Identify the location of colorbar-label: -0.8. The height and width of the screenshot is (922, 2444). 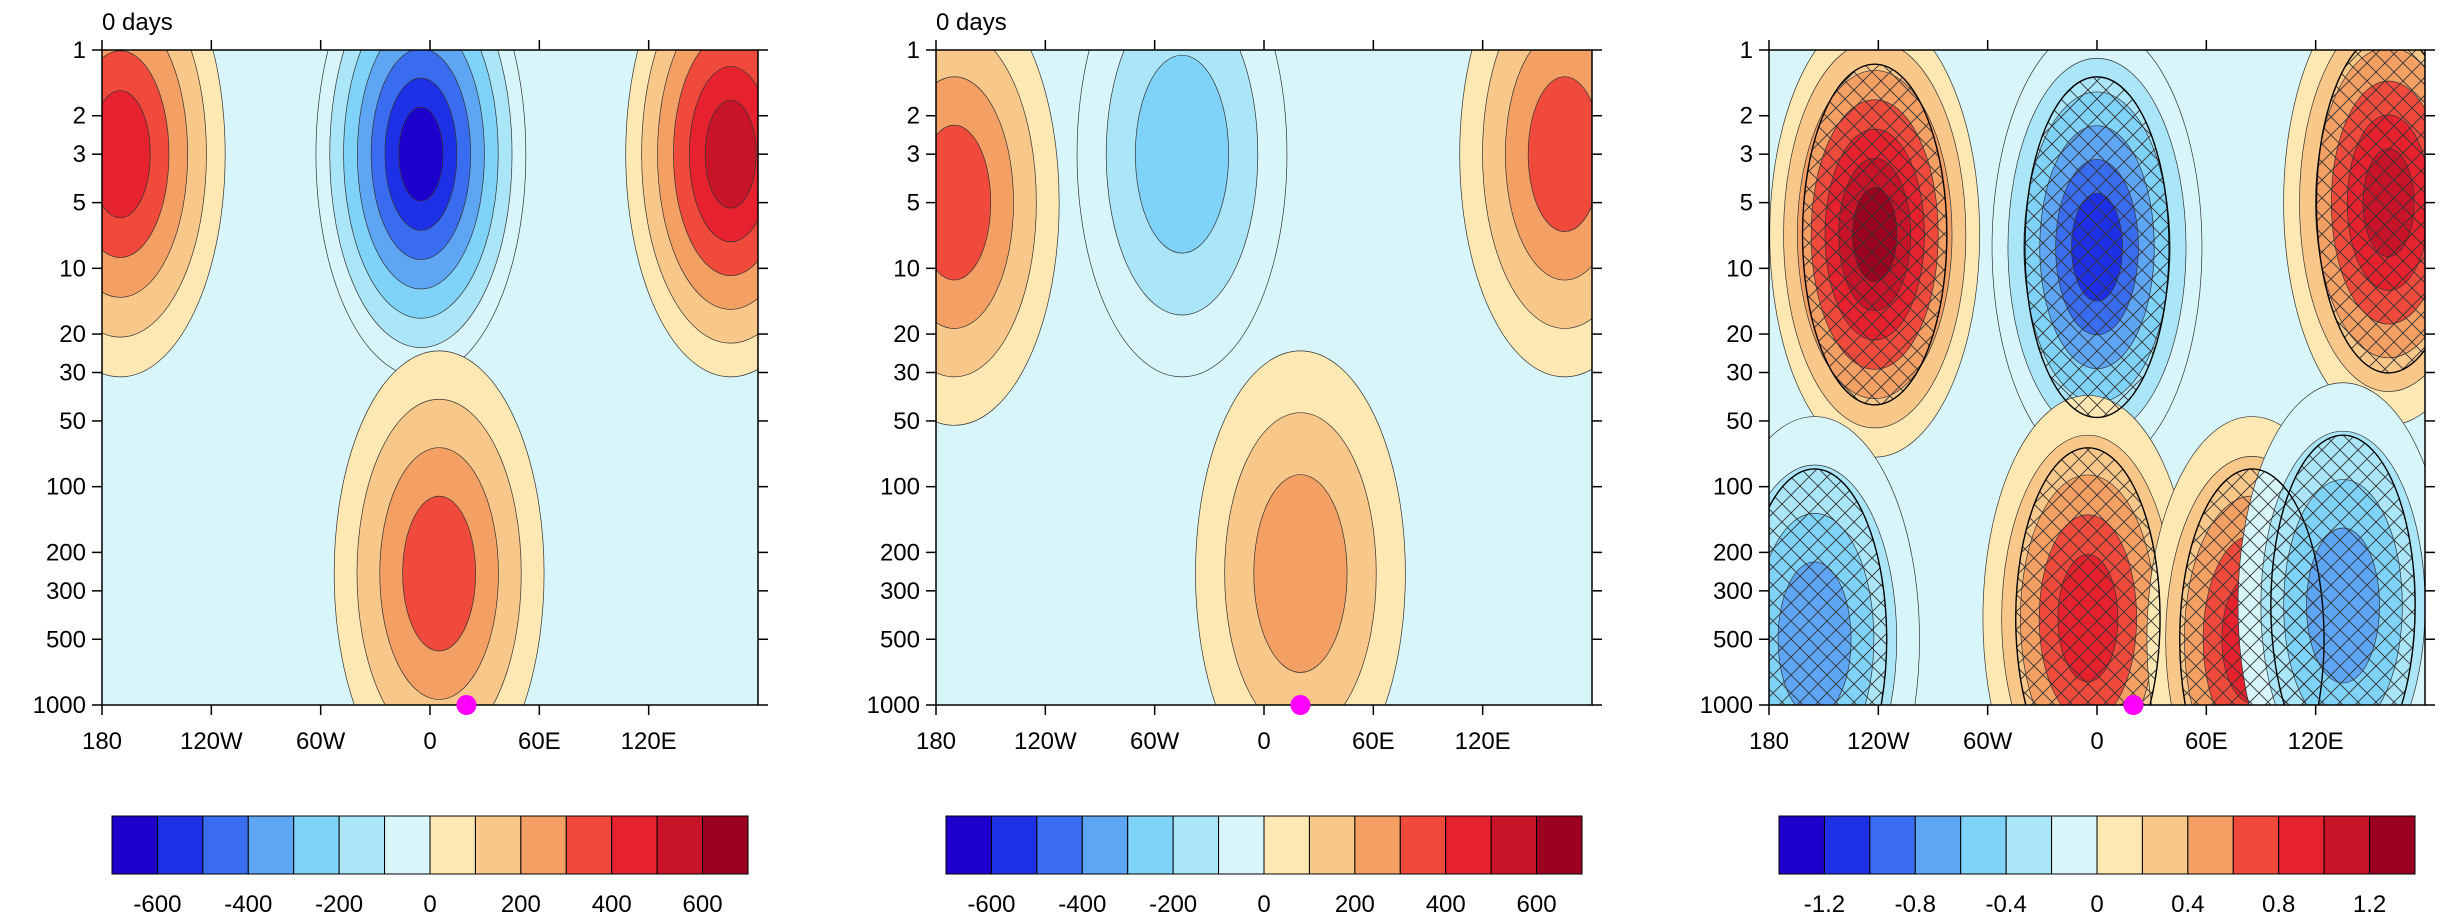
(1915, 904).